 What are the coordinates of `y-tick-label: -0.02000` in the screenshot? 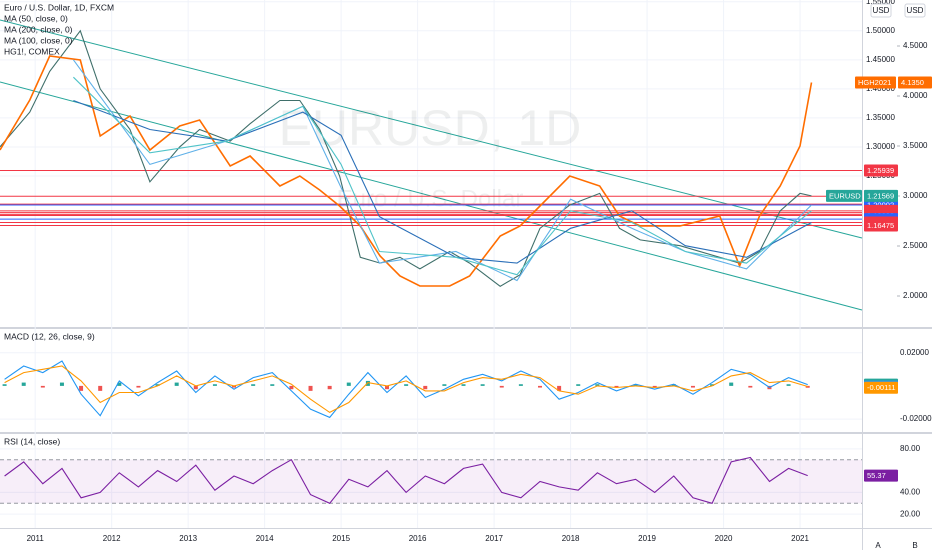 It's located at (916, 418).